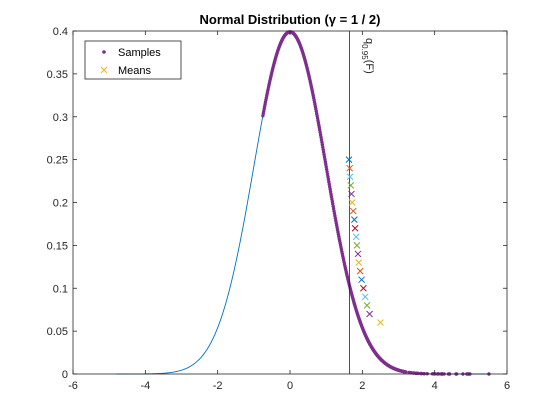 This screenshot has height=420, width=560. Describe the element at coordinates (104, 70) in the screenshot. I see `legend-means-marker` at that location.